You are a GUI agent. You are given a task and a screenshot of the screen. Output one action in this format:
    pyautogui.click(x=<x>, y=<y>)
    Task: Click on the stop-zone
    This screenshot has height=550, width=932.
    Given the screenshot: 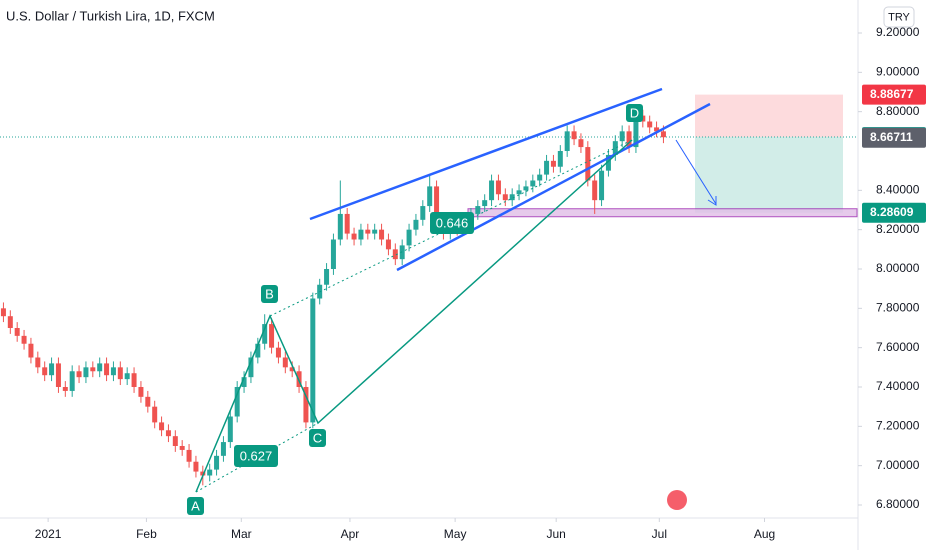 What is the action you would take?
    pyautogui.click(x=769, y=116)
    